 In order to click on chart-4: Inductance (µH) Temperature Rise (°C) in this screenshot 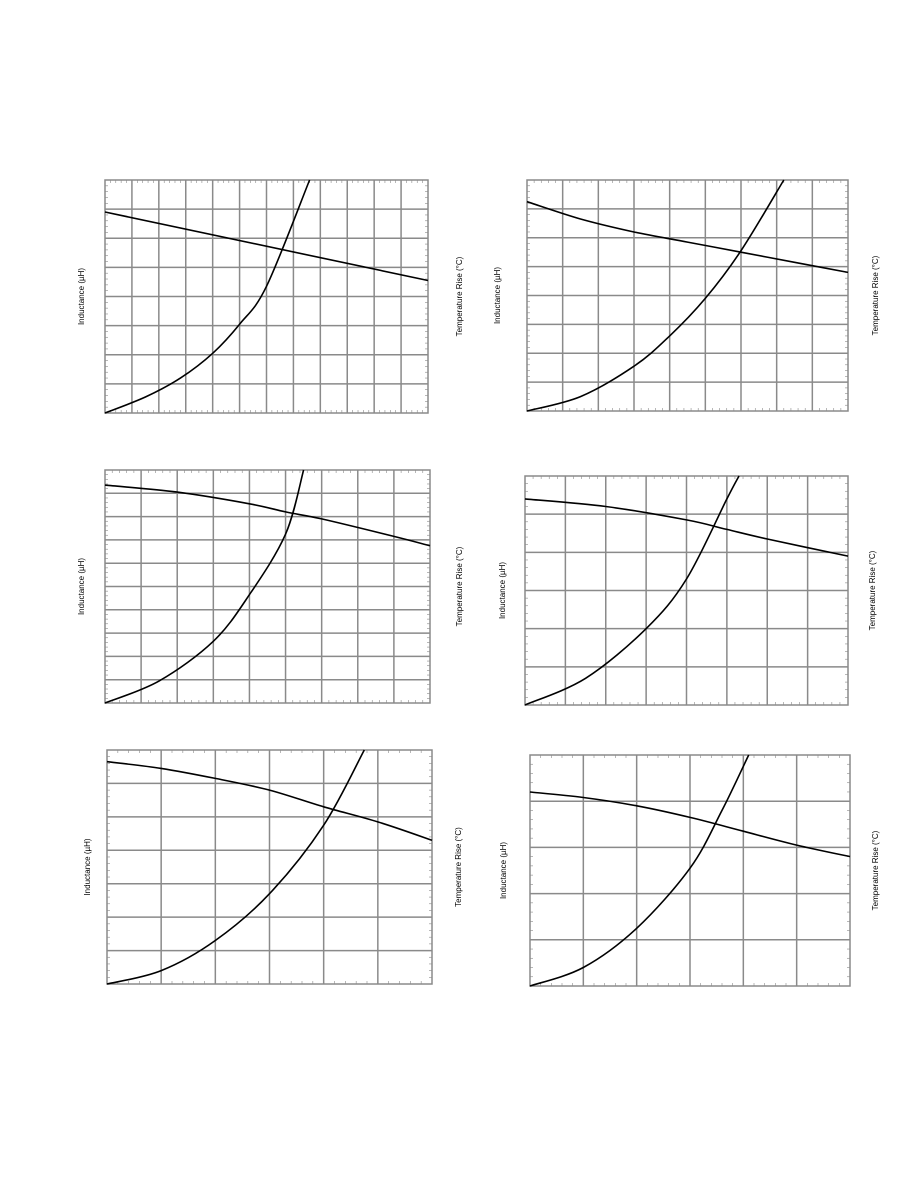, I will do `click(687, 590)`.